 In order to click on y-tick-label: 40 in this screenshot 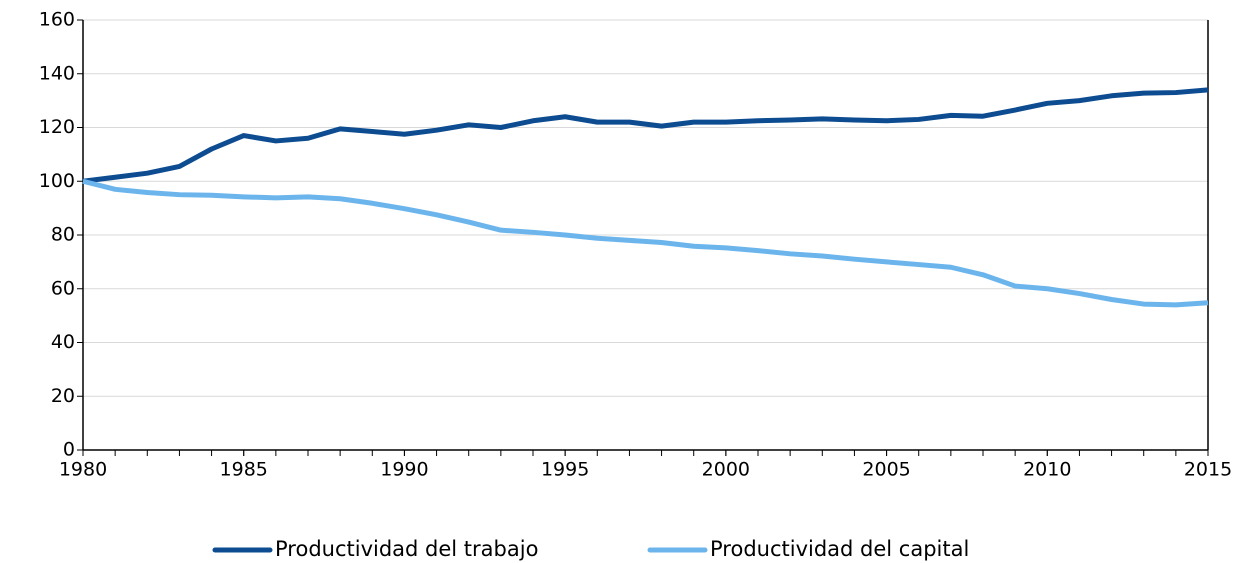, I will do `click(63, 342)`.